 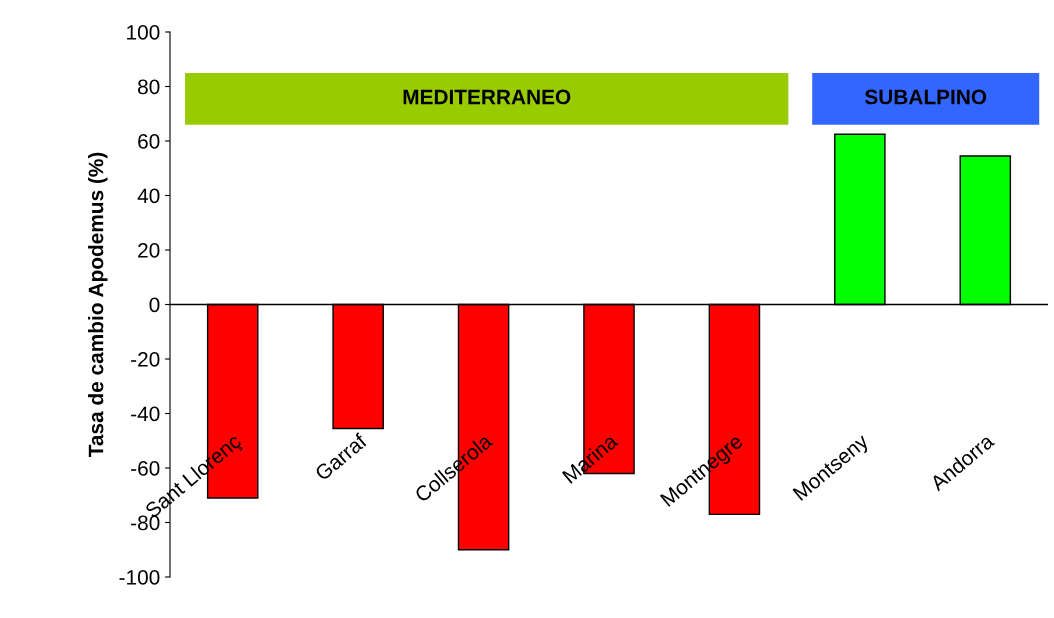 What do you see at coordinates (98, 305) in the screenshot?
I see `y-axis-title: Tasa de cambio Apodemus (%)` at bounding box center [98, 305].